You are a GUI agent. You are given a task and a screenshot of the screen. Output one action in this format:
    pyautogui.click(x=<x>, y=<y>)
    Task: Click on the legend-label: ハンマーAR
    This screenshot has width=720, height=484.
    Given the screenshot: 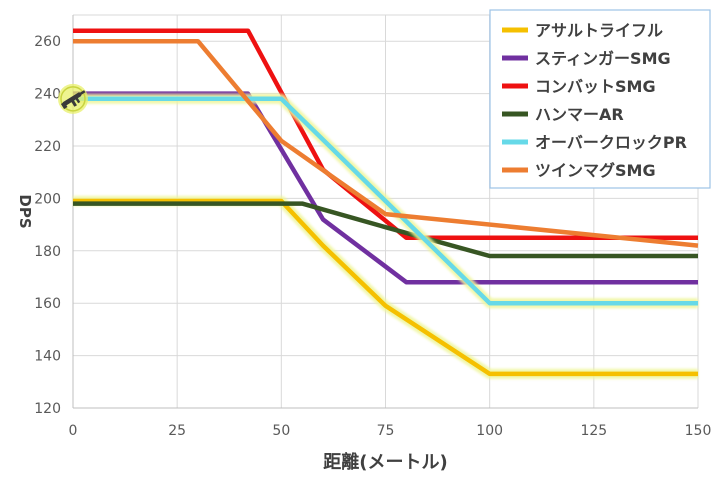 What is the action you would take?
    pyautogui.click(x=579, y=114)
    